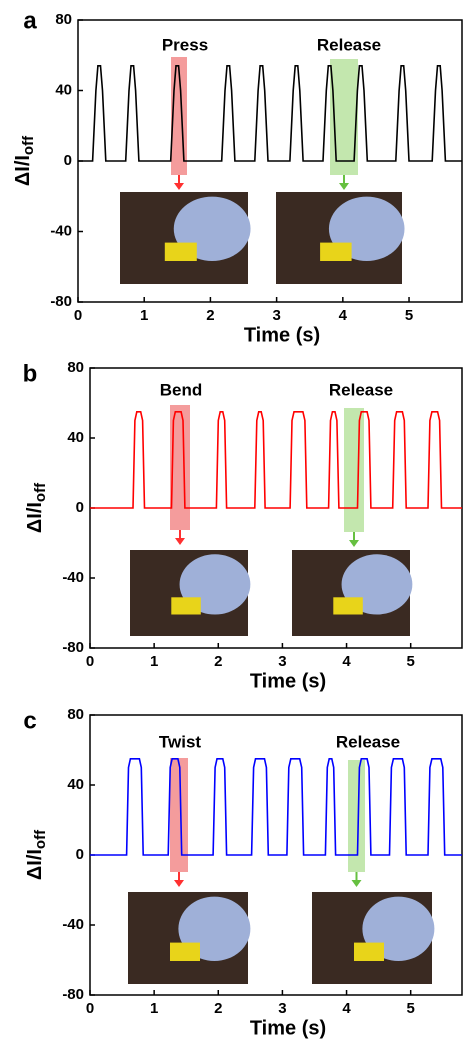 This screenshot has height=1049, width=468. Describe the element at coordinates (29, 720) in the screenshot. I see `panel-label: c` at that location.